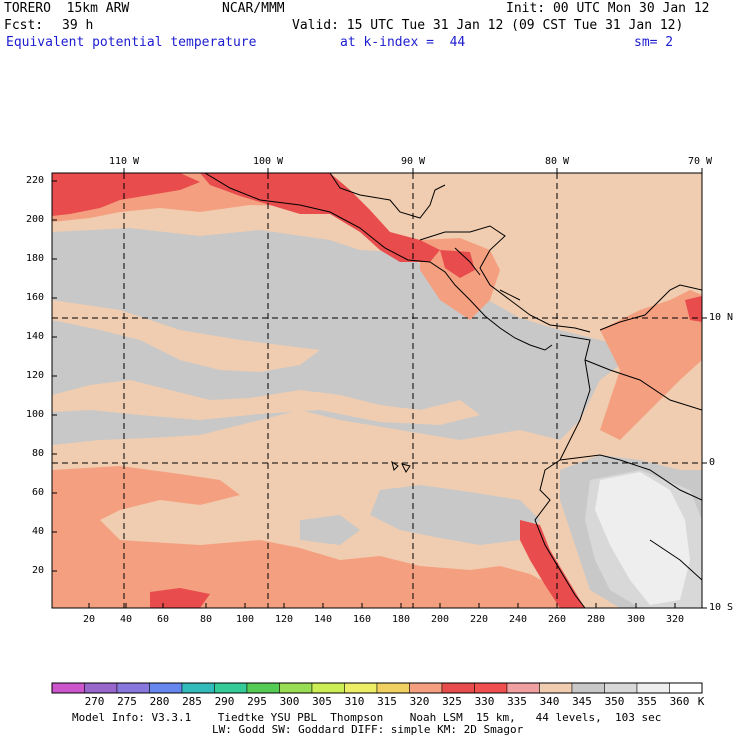  I want to click on lon-label: 80 W, so click(557, 161).